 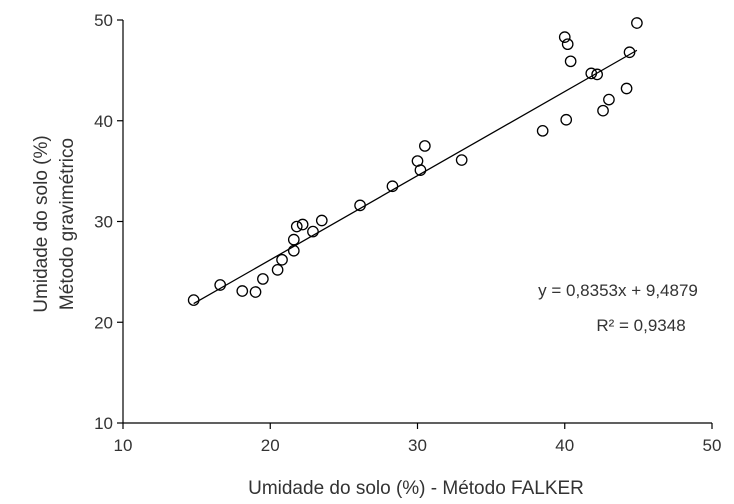 What do you see at coordinates (67, 224) in the screenshot?
I see `y-axis-title-line-2: Método gravimétrico` at bounding box center [67, 224].